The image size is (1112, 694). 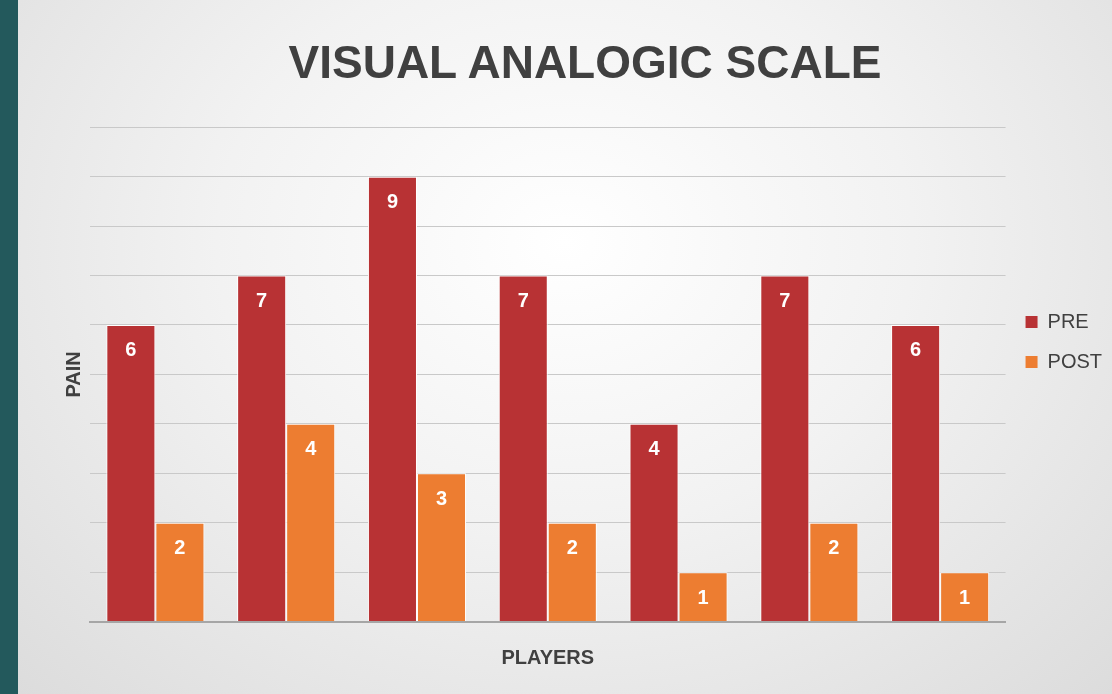 I want to click on legend-label: POST, so click(x=1074, y=360).